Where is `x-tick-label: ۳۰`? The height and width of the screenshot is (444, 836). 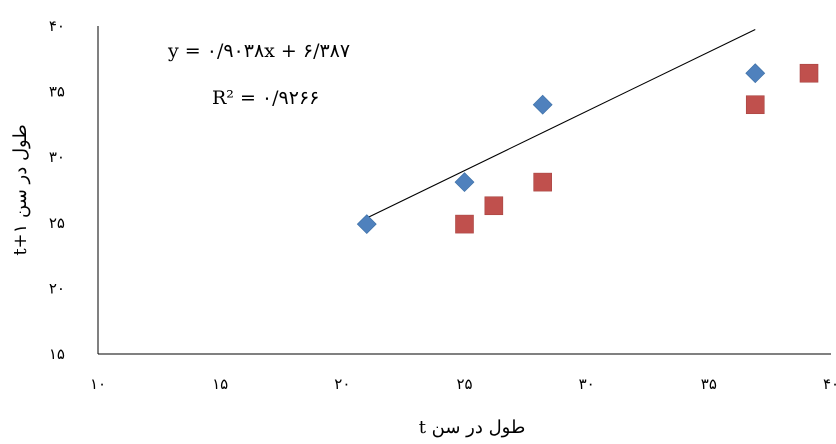 x-tick-label: ۳۰ is located at coordinates (587, 384).